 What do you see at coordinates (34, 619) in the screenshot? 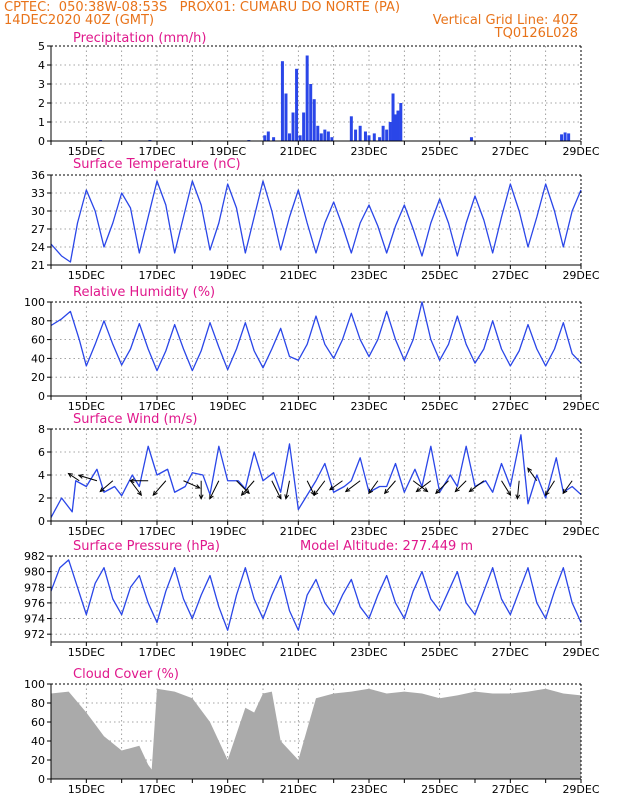
I see `y-tick-label: 974` at bounding box center [34, 619].